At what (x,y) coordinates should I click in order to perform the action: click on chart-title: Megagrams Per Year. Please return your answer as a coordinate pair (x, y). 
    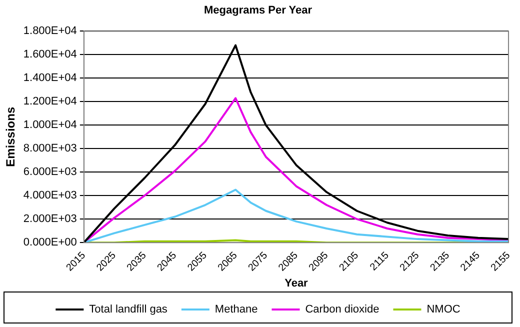
    Looking at the image, I should click on (258, 10).